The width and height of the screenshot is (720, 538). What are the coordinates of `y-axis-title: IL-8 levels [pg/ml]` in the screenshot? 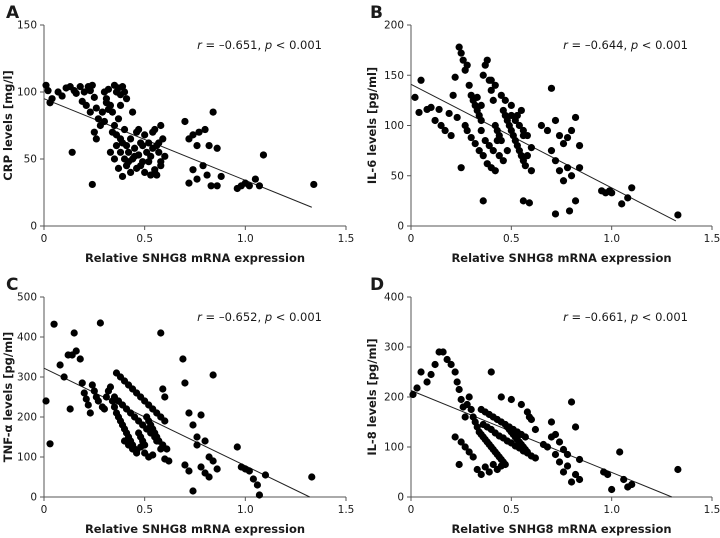 It's located at (372, 396).